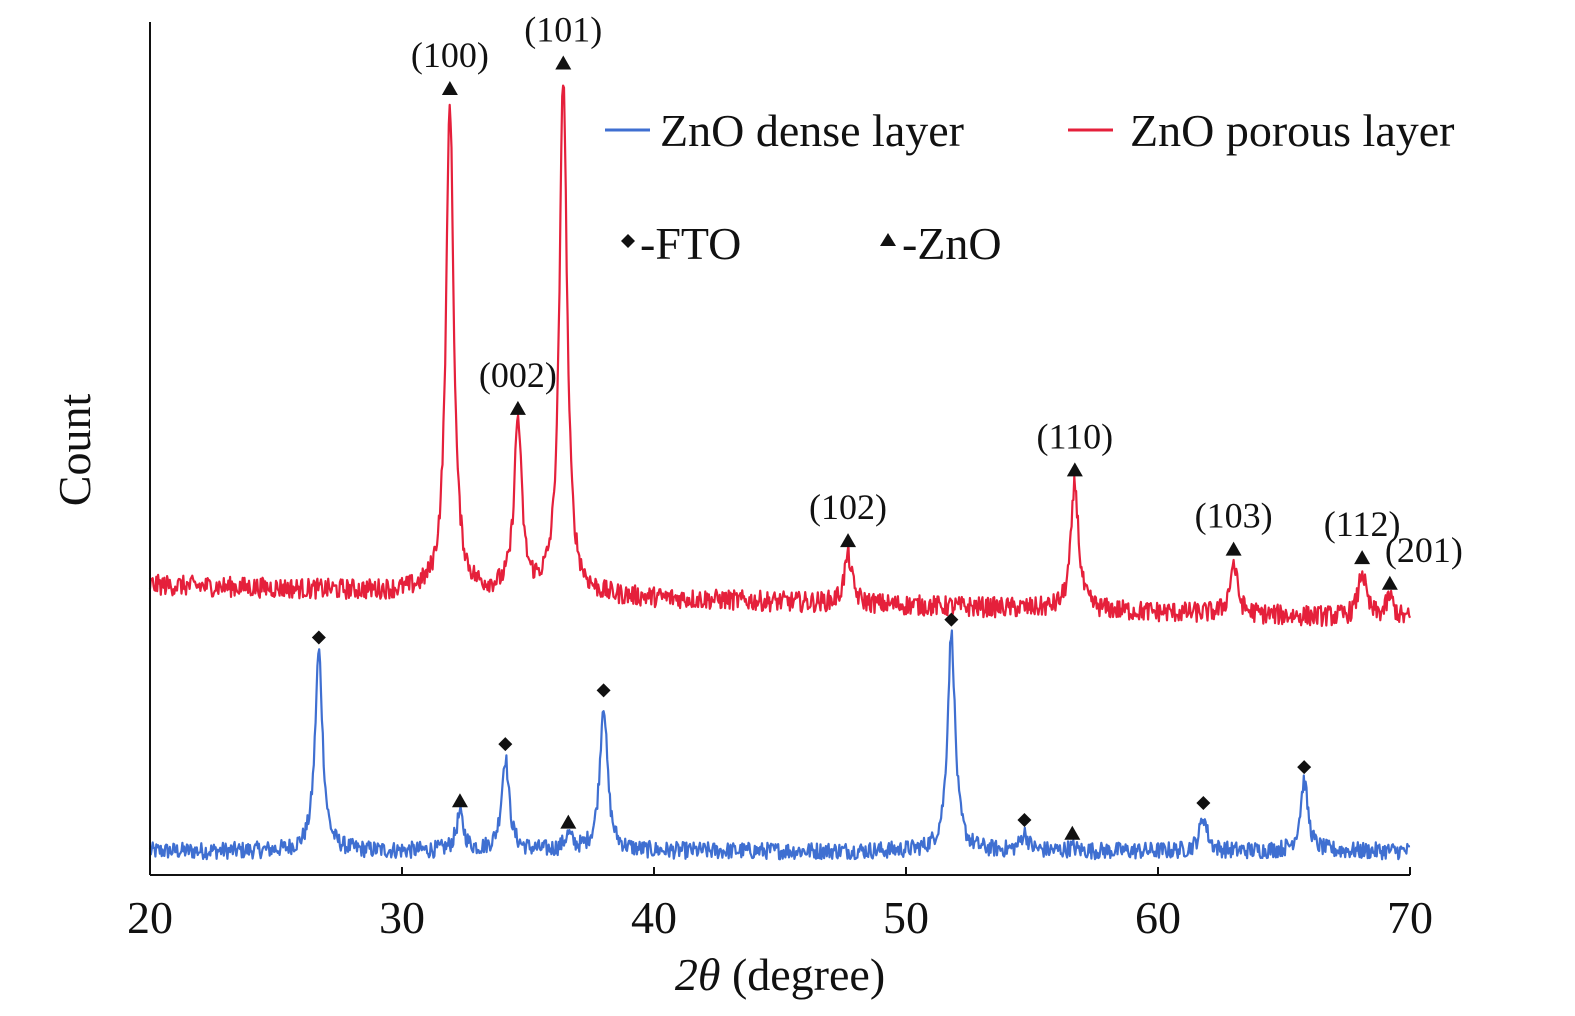 This screenshot has width=1575, height=1016. I want to click on peak-label: (201), so click(1424, 550).